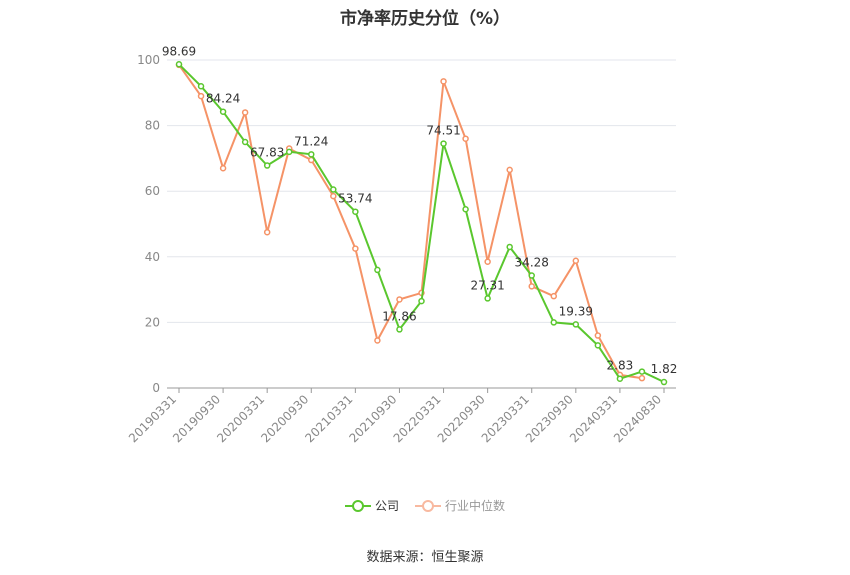 The width and height of the screenshot is (850, 575). I want to click on data-label: 17.86, so click(399, 316).